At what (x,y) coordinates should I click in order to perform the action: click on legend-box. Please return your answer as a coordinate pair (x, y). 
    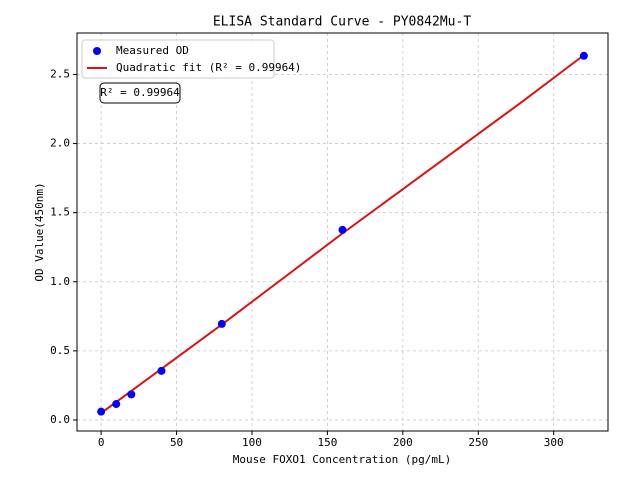
    Looking at the image, I should click on (178, 59).